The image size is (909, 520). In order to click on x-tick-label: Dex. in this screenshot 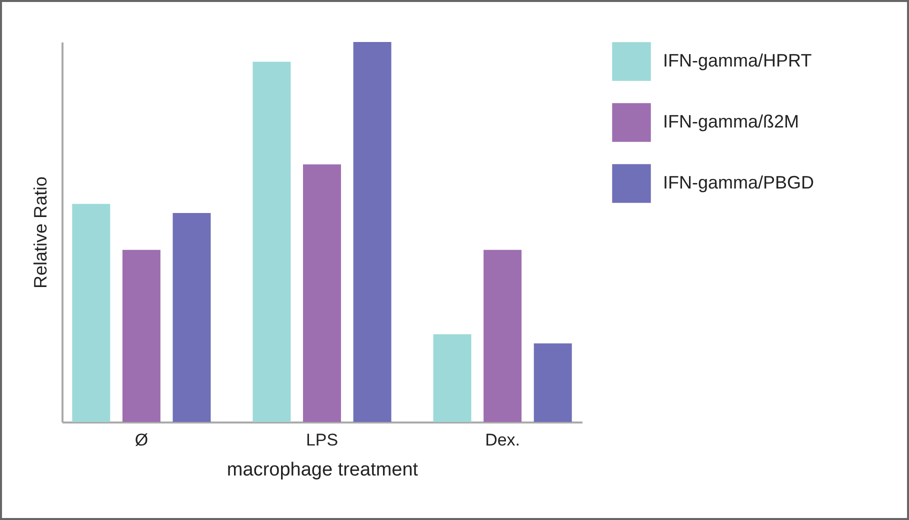, I will do `click(502, 440)`.